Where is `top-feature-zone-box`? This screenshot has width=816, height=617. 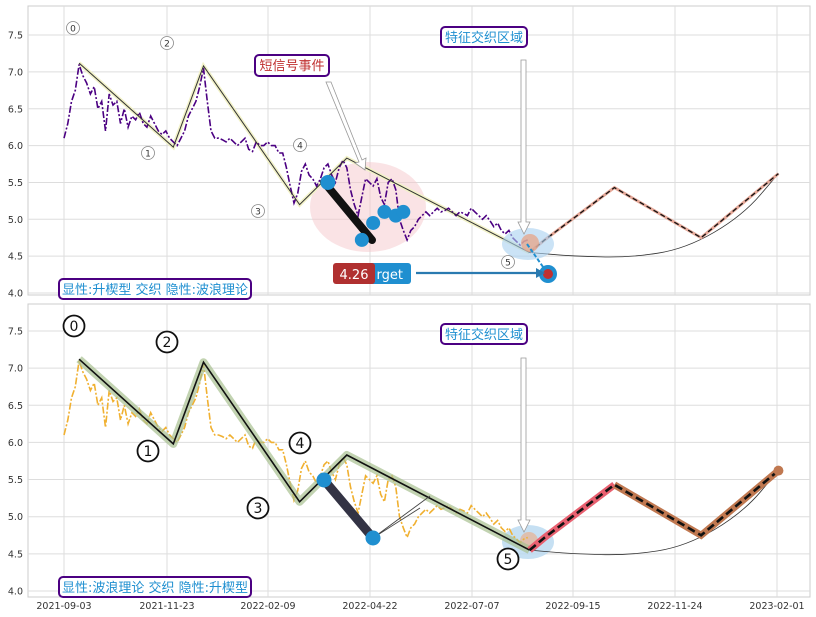 top-feature-zone-box is located at coordinates (484, 37).